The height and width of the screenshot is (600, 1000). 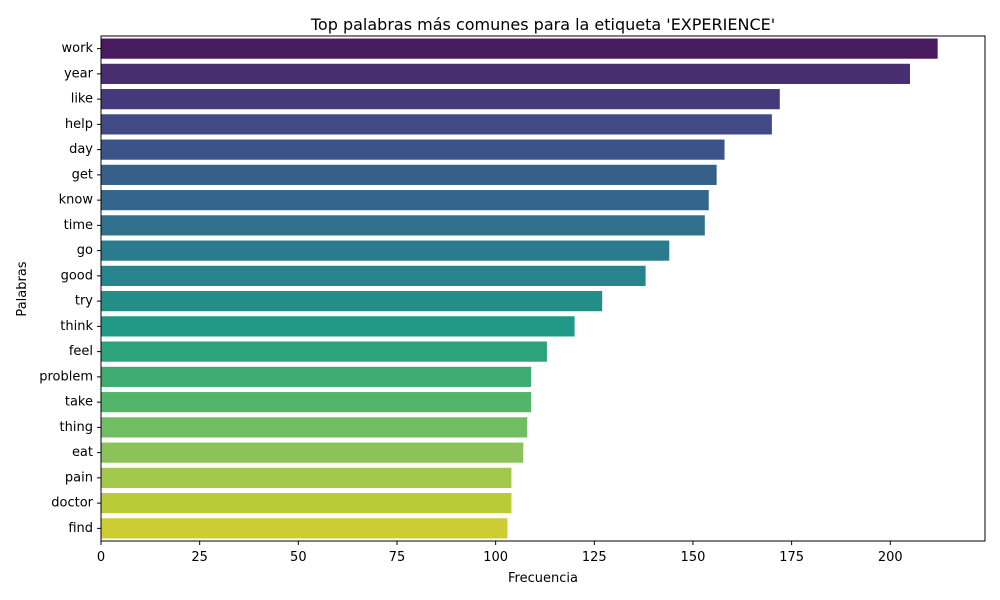 I want to click on y-tick-label: thing, so click(x=76, y=427).